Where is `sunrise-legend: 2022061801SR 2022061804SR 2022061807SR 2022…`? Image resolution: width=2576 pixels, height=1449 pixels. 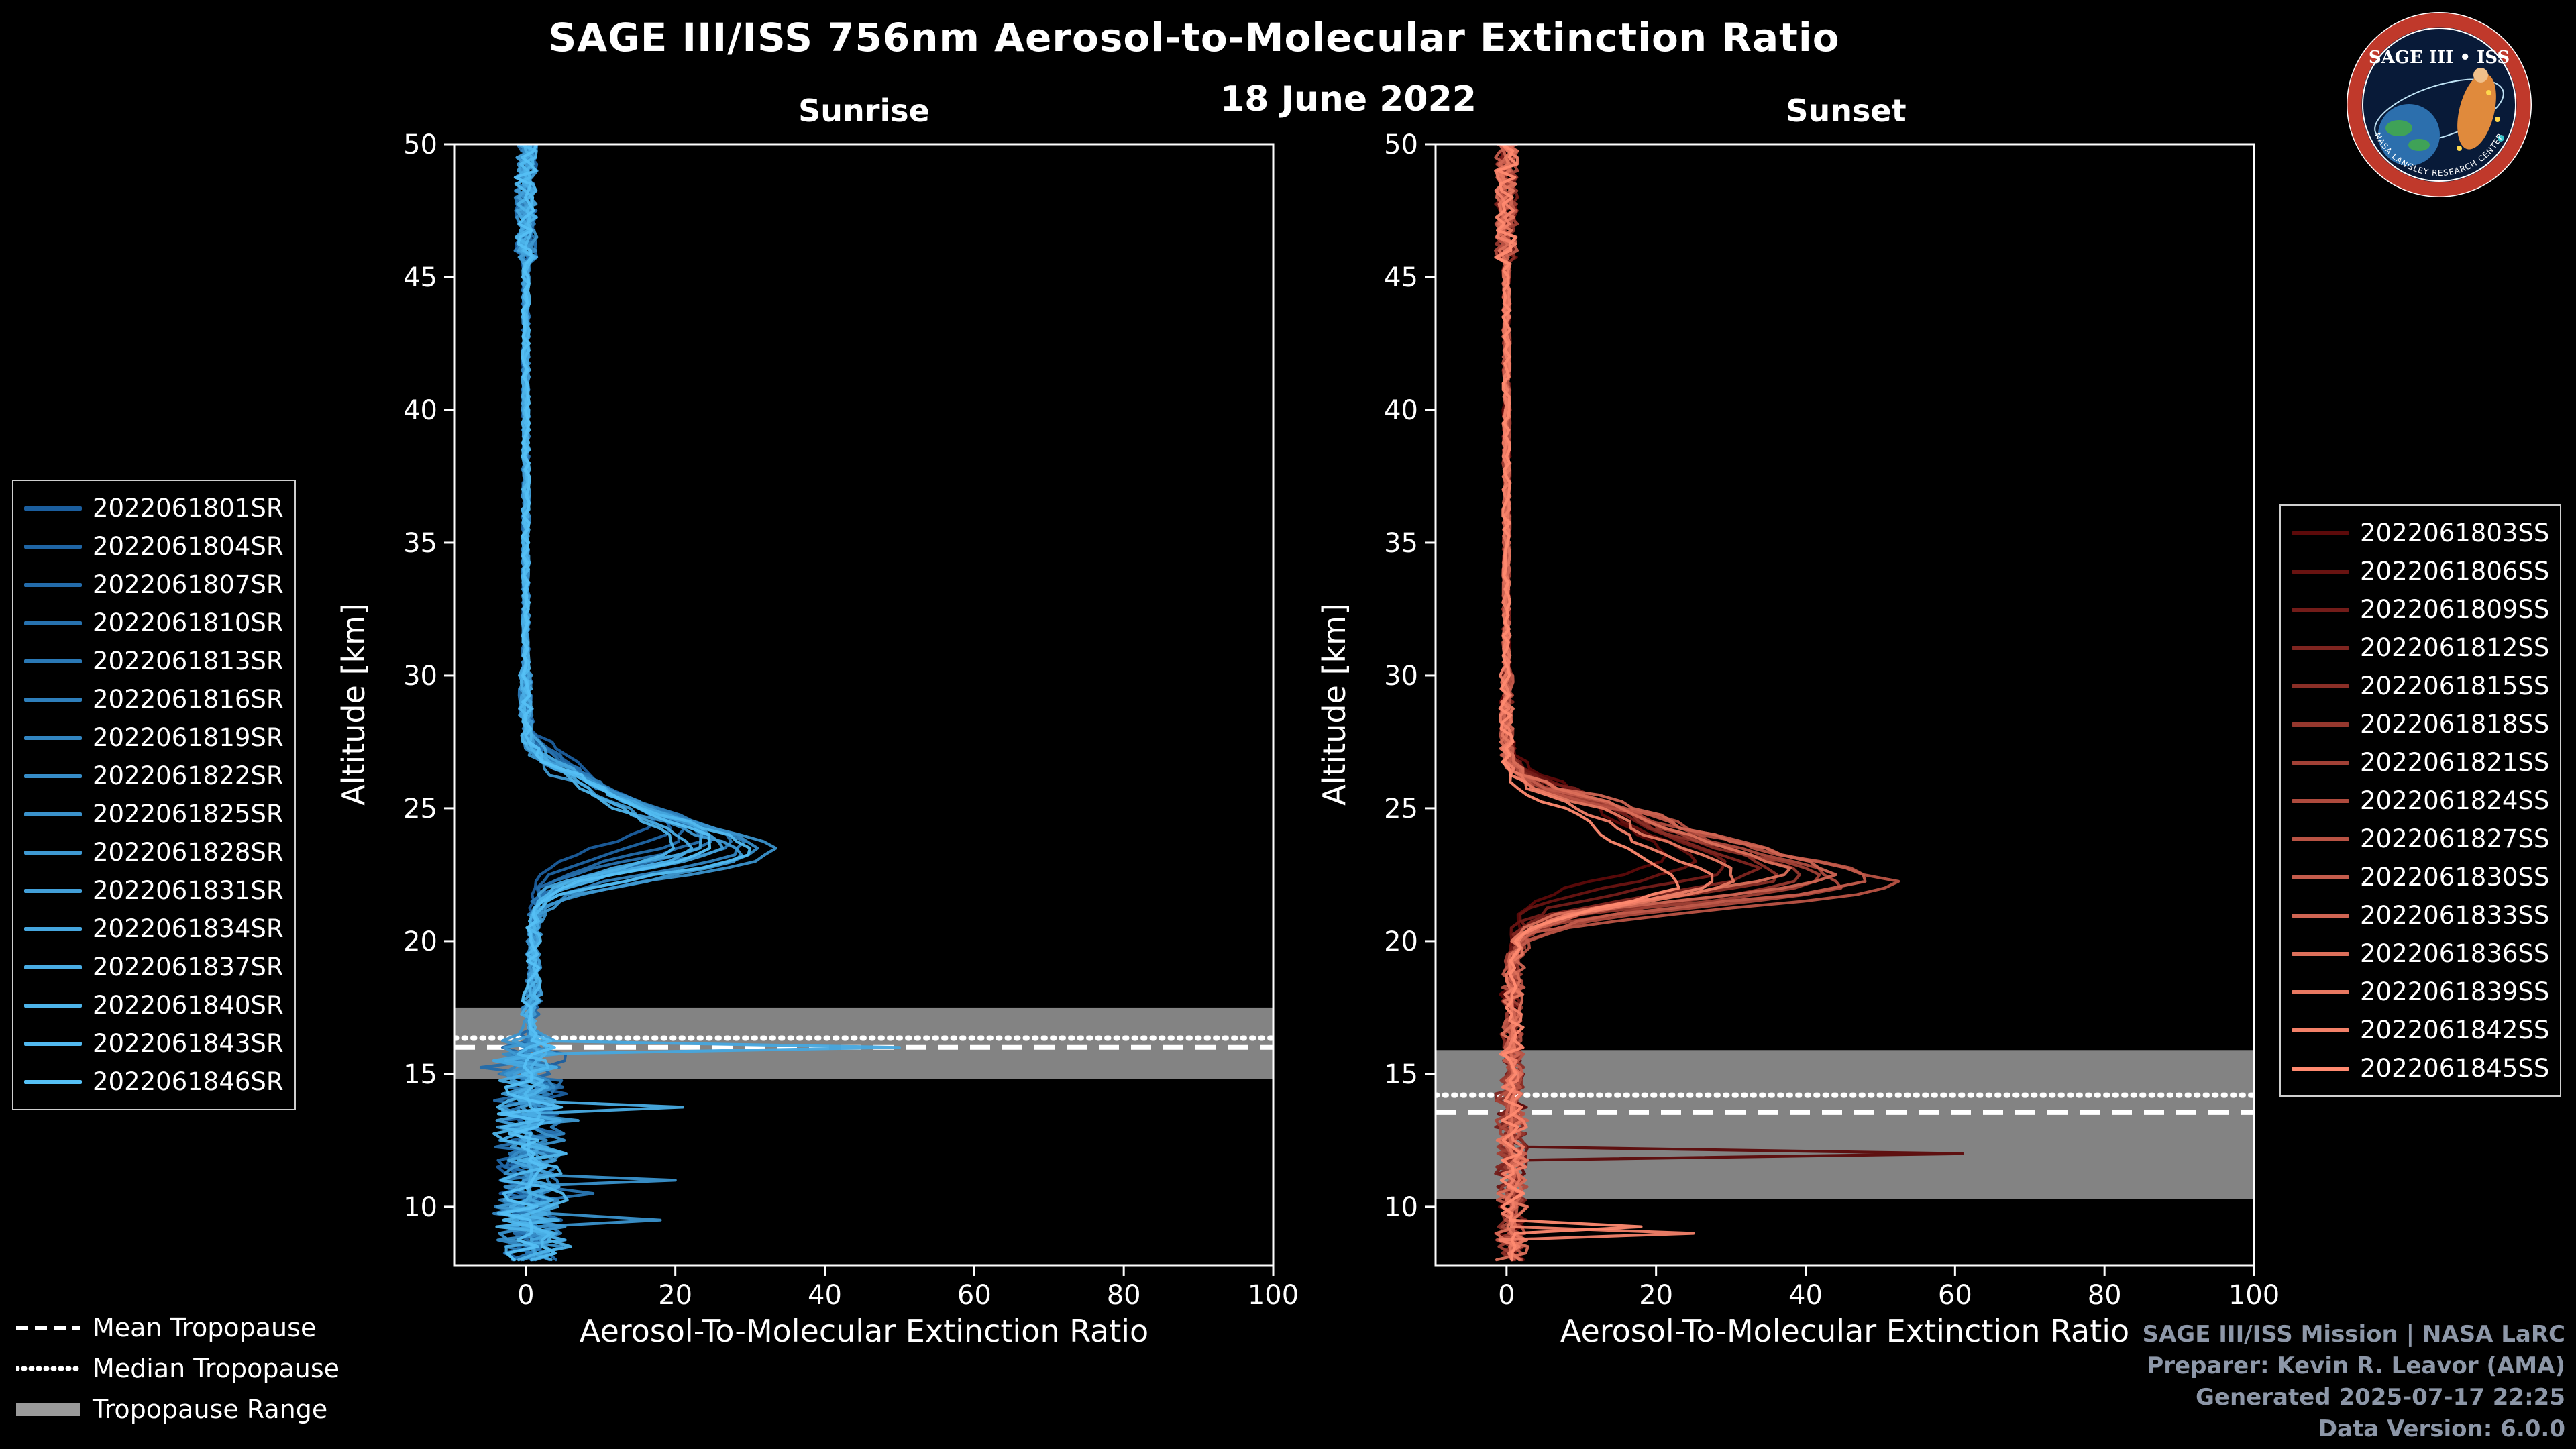 sunrise-legend: 2022061801SR 2022061804SR 2022061807SR 2022… is located at coordinates (154, 795).